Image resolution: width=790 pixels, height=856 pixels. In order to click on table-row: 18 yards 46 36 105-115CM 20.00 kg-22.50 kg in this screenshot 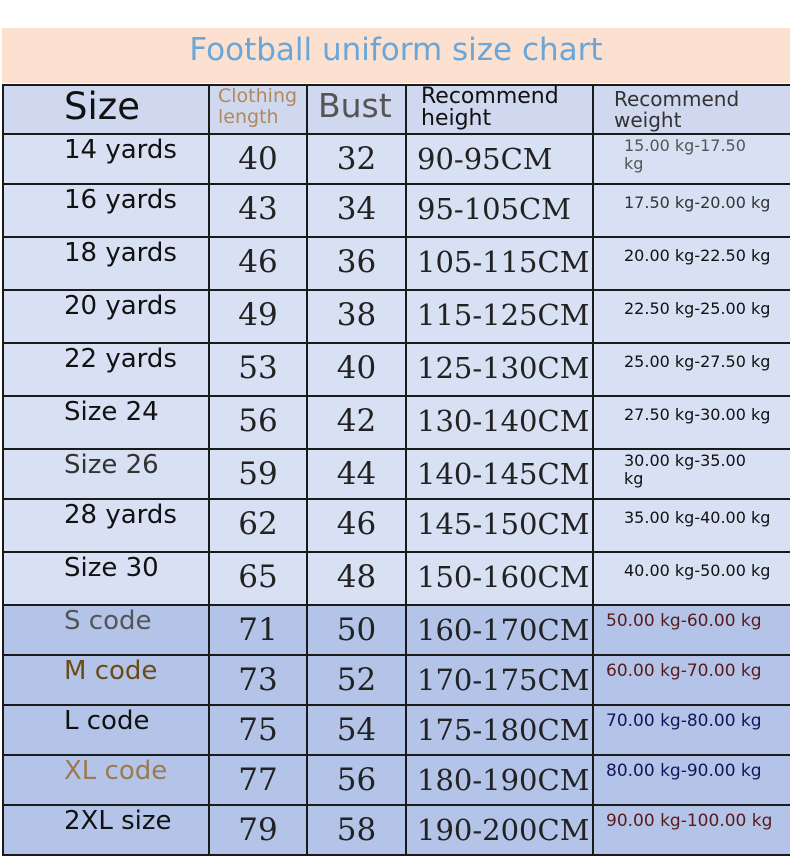, I will do `click(396, 263)`.